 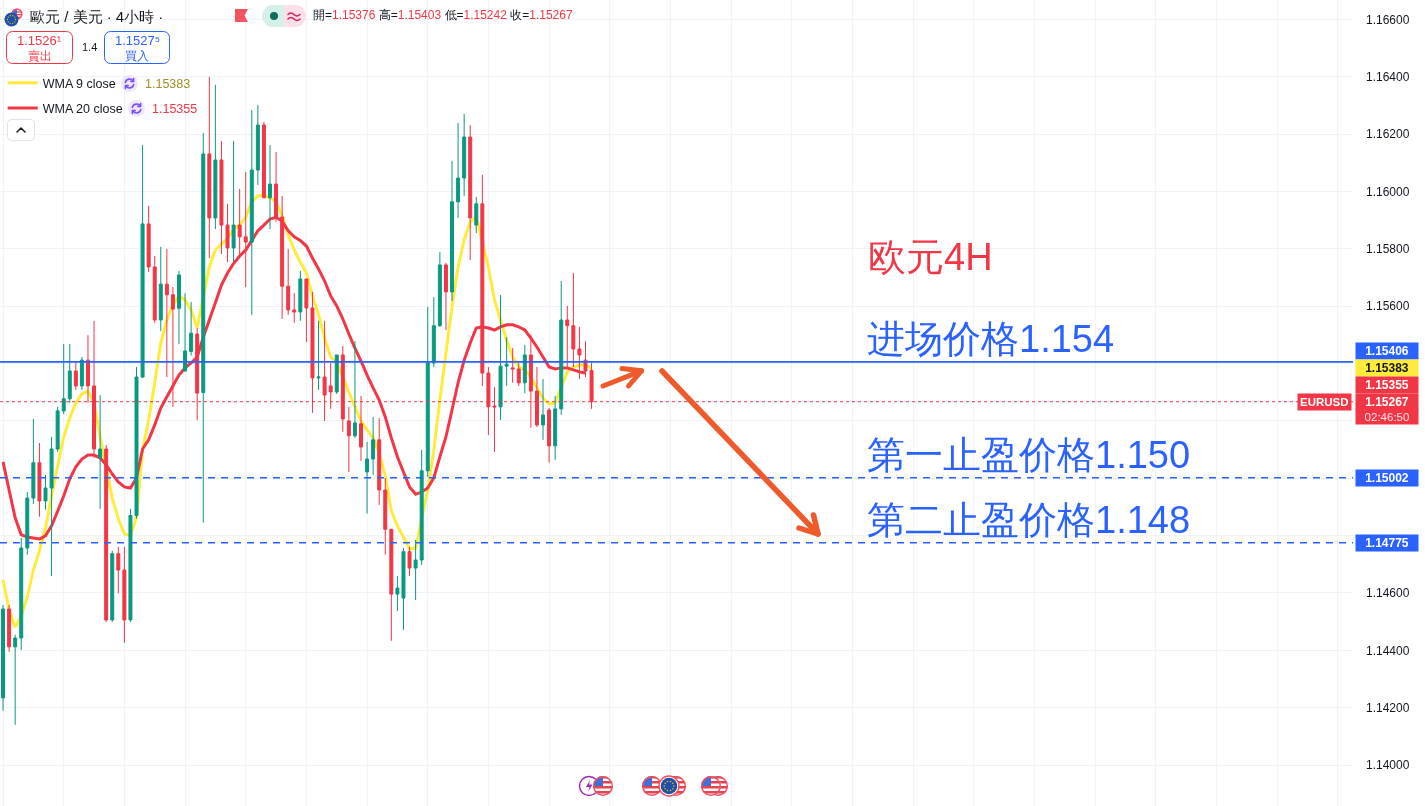 What do you see at coordinates (1388, 191) in the screenshot?
I see `y-tick-label: 1.16000` at bounding box center [1388, 191].